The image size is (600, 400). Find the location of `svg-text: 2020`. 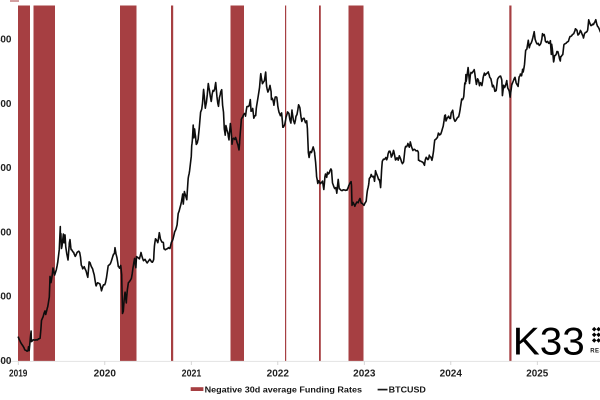

svg-text: 2020 is located at coordinates (105, 374).